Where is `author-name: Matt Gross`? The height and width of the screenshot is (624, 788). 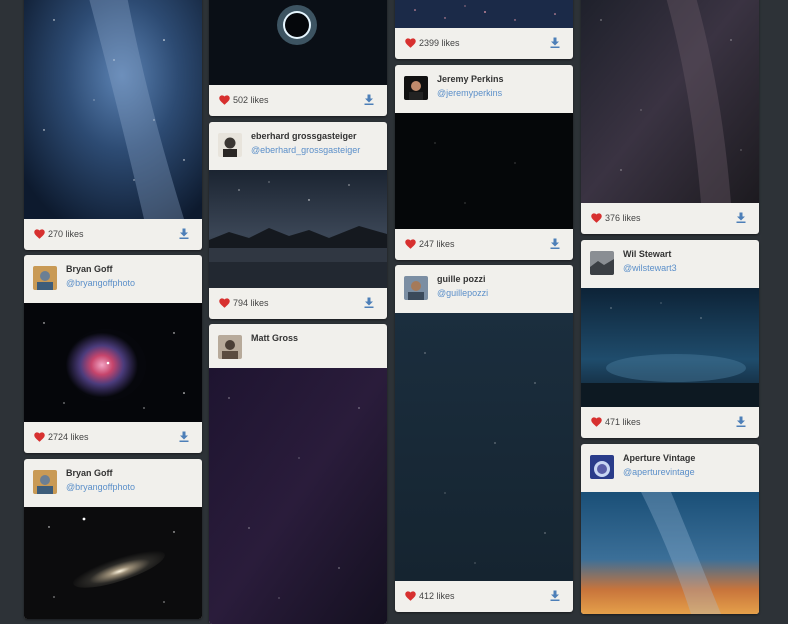 author-name: Matt Gross is located at coordinates (275, 338).